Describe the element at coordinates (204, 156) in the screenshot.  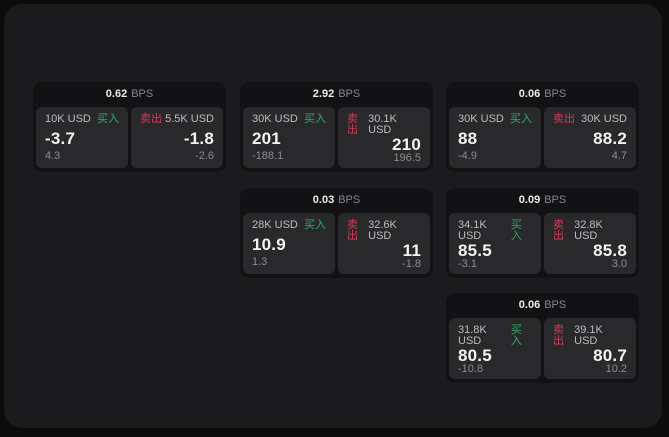
I see `sell-delta: -2.6` at that location.